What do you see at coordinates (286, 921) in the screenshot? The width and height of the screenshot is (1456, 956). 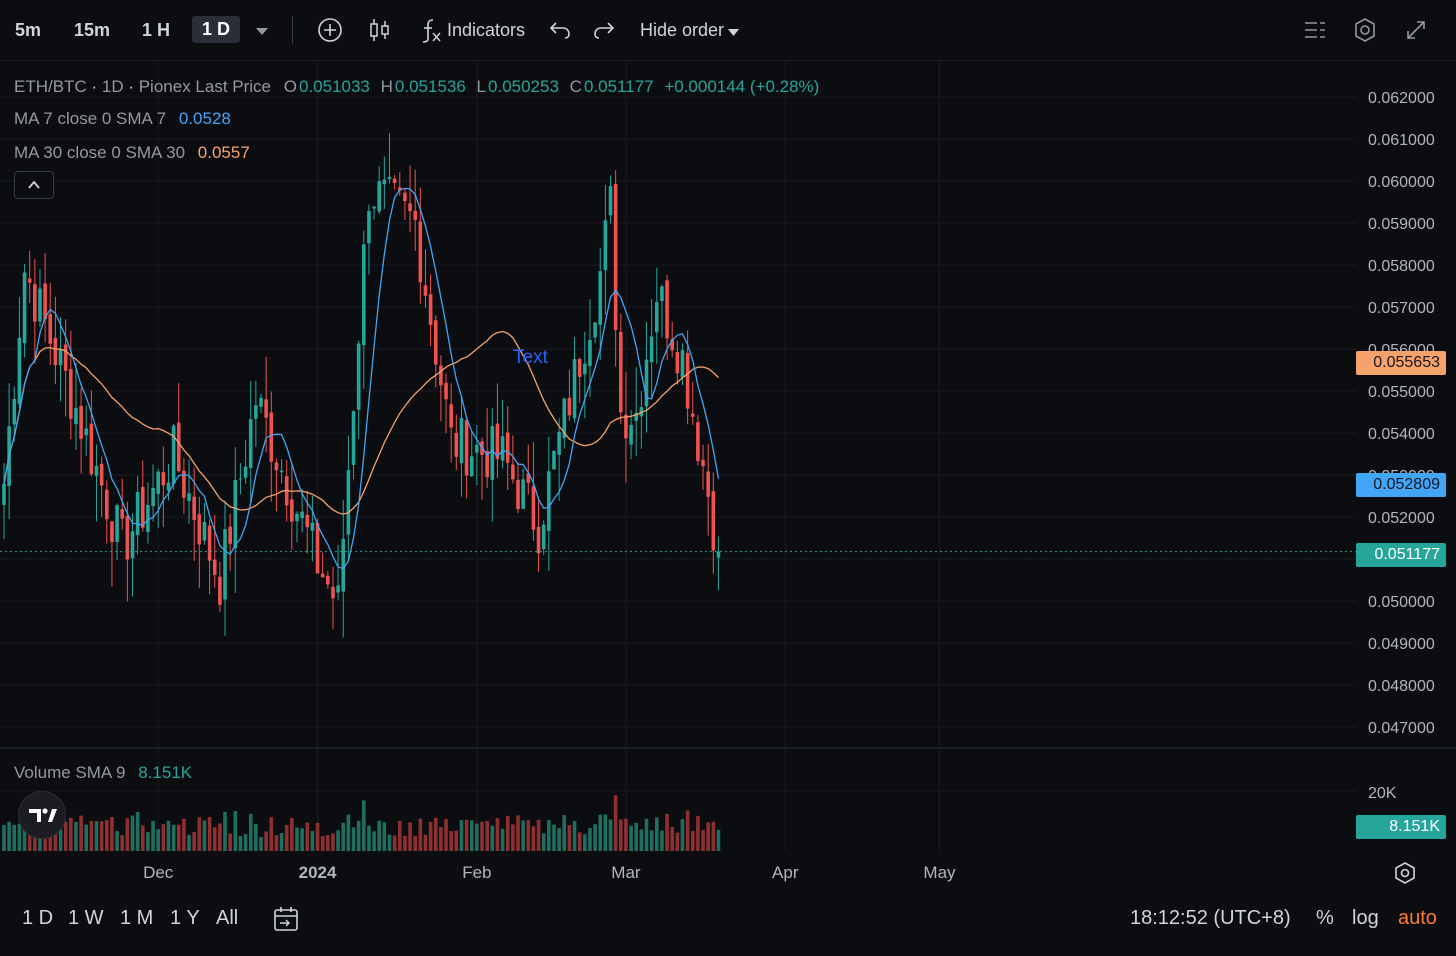 I see `calendar-goto-icon` at bounding box center [286, 921].